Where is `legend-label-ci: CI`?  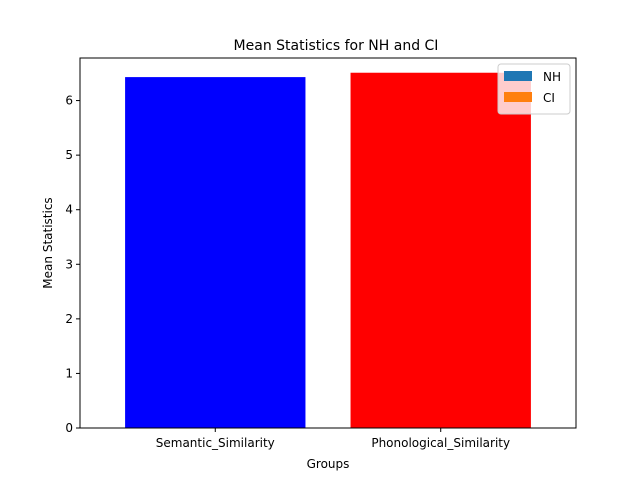 legend-label-ci: CI is located at coordinates (549, 98).